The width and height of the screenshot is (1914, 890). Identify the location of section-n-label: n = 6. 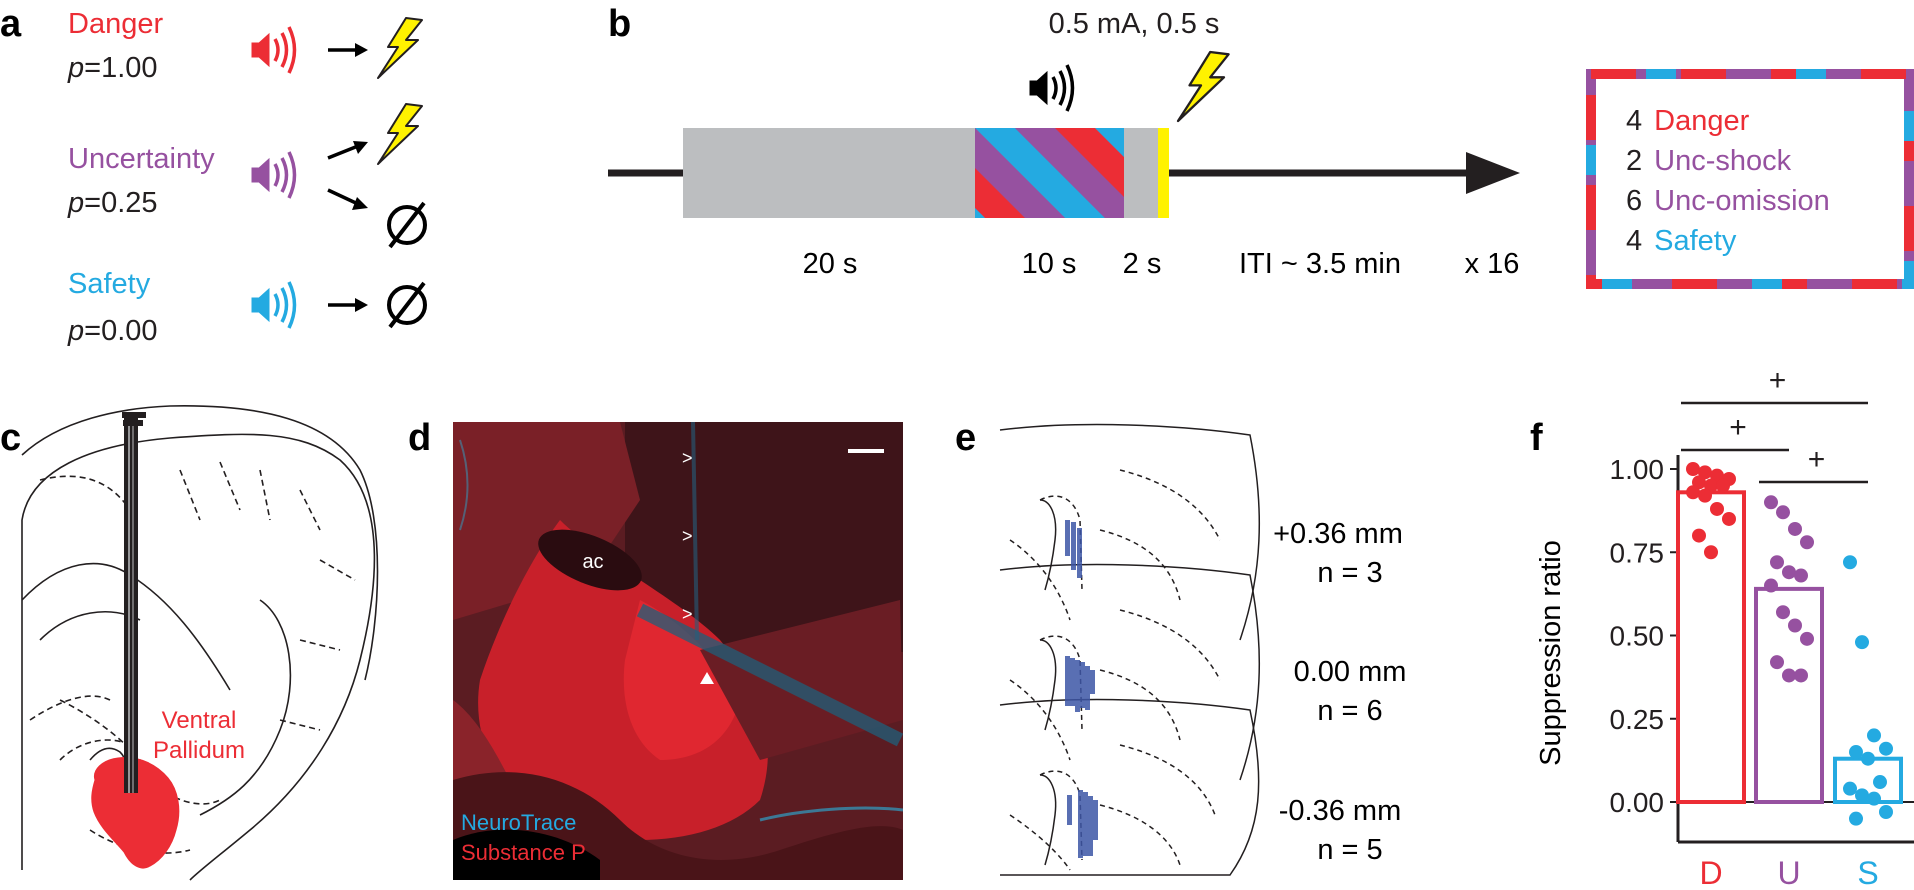
(1349, 711).